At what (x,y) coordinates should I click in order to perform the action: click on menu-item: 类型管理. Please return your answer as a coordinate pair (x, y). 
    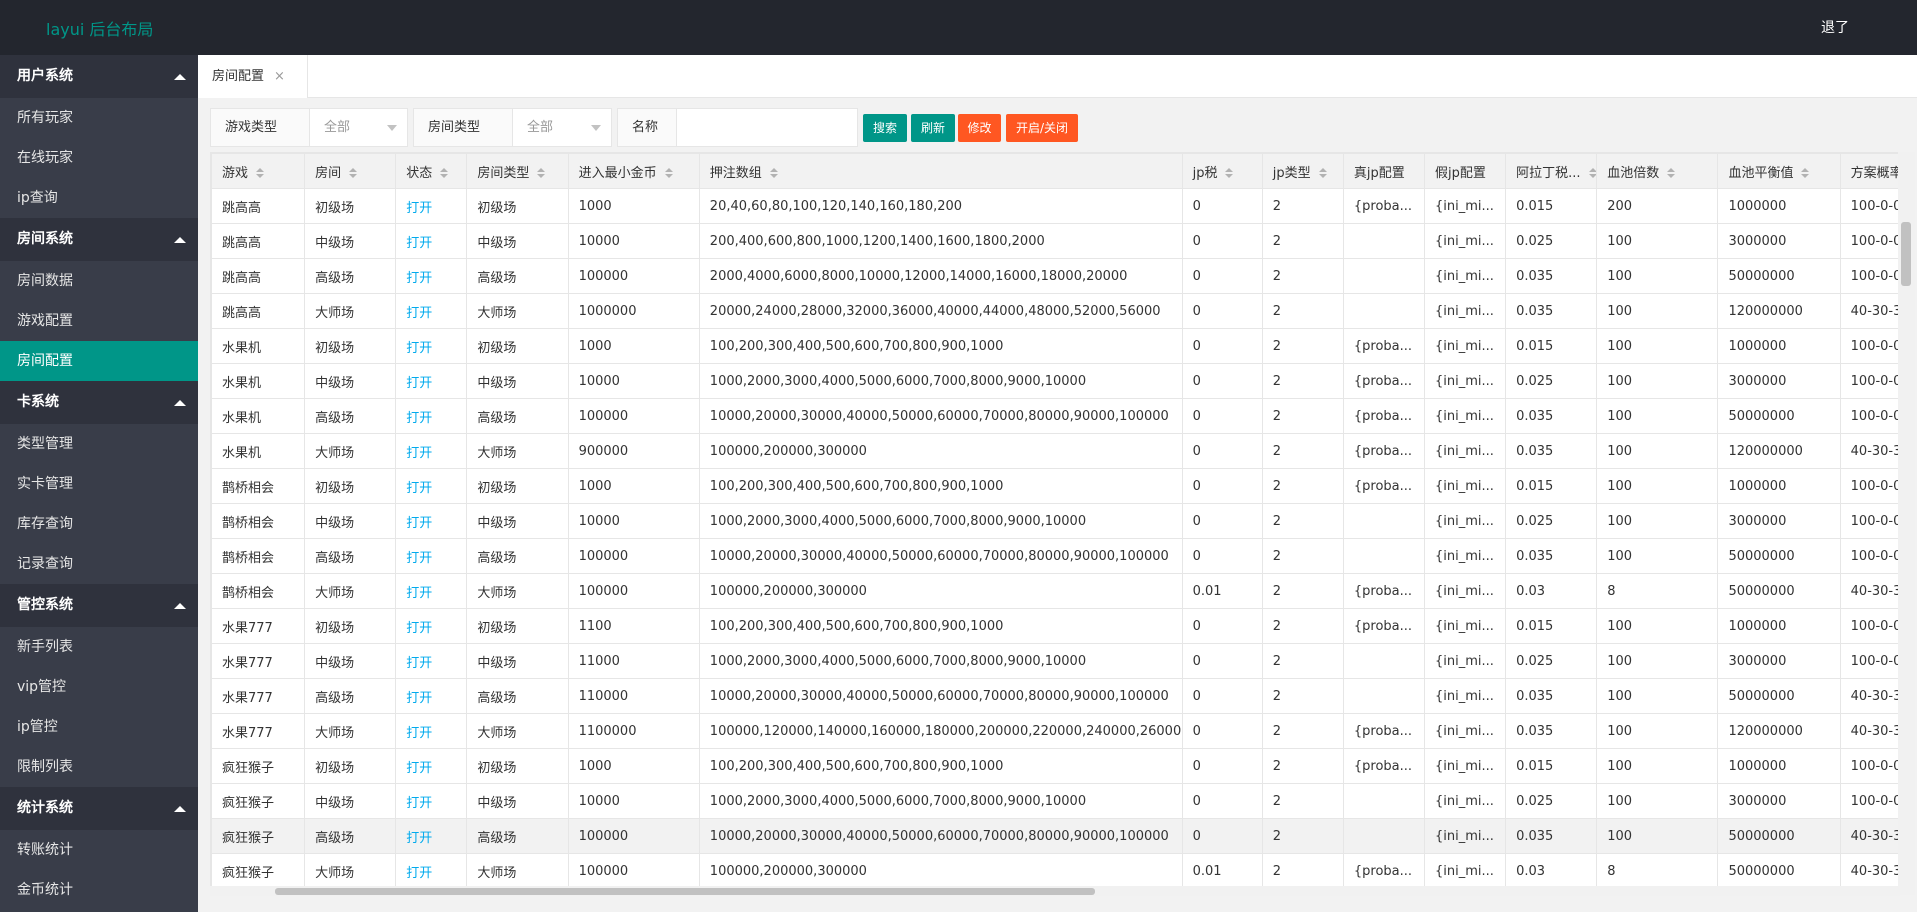
    Looking at the image, I should click on (45, 444).